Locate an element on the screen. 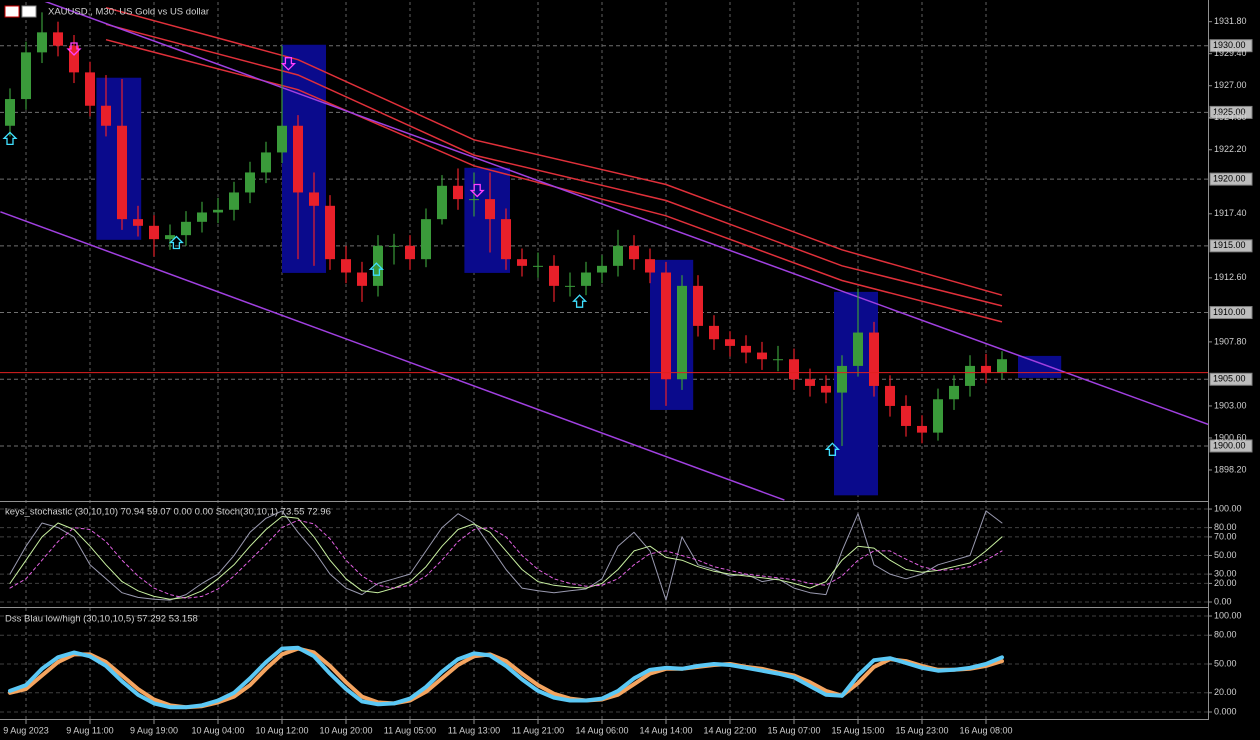 The image size is (1260, 740). level-label: 1920.00 is located at coordinates (1229, 178).